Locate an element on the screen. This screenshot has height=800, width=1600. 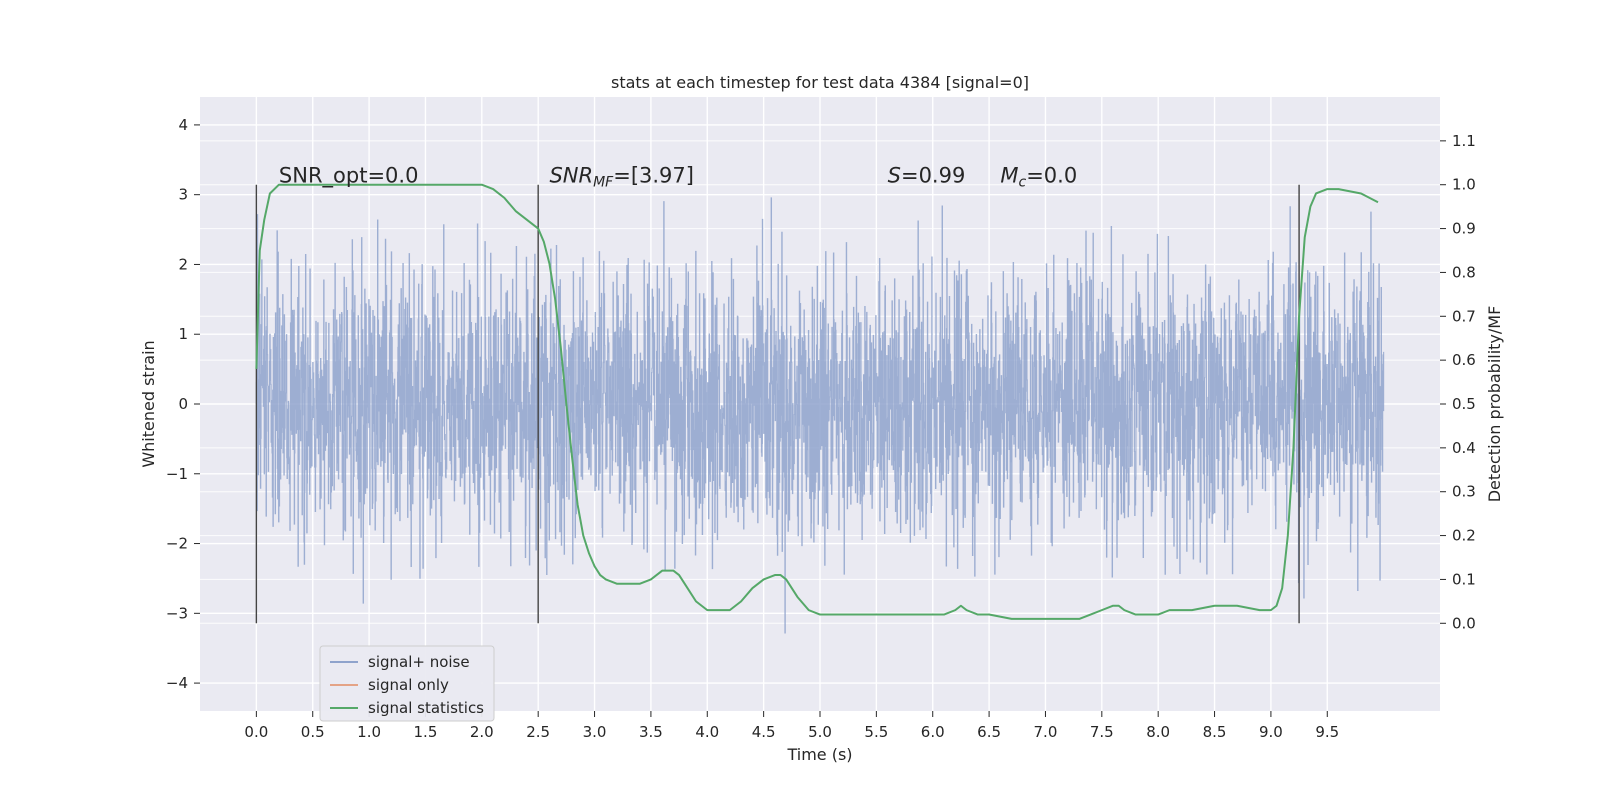
y2-tick-label: 0.4 is located at coordinates (1464, 448).